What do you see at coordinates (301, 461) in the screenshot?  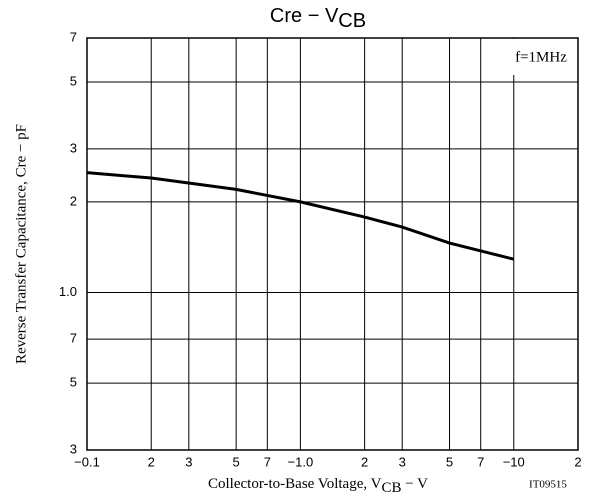 I see `x-tick-label: −1.0` at bounding box center [301, 461].